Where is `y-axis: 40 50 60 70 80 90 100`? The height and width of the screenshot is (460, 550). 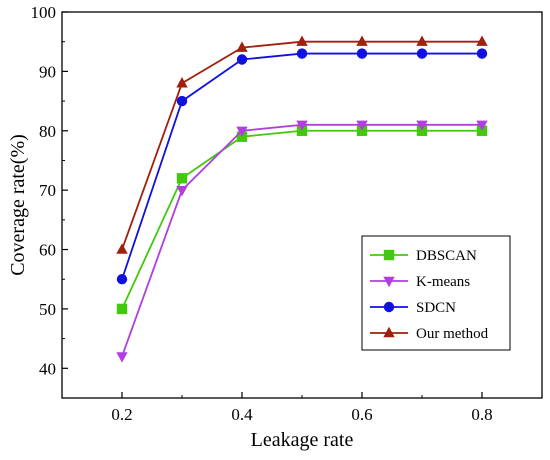 y-axis: 40 50 60 70 80 90 100 is located at coordinates (49, 190).